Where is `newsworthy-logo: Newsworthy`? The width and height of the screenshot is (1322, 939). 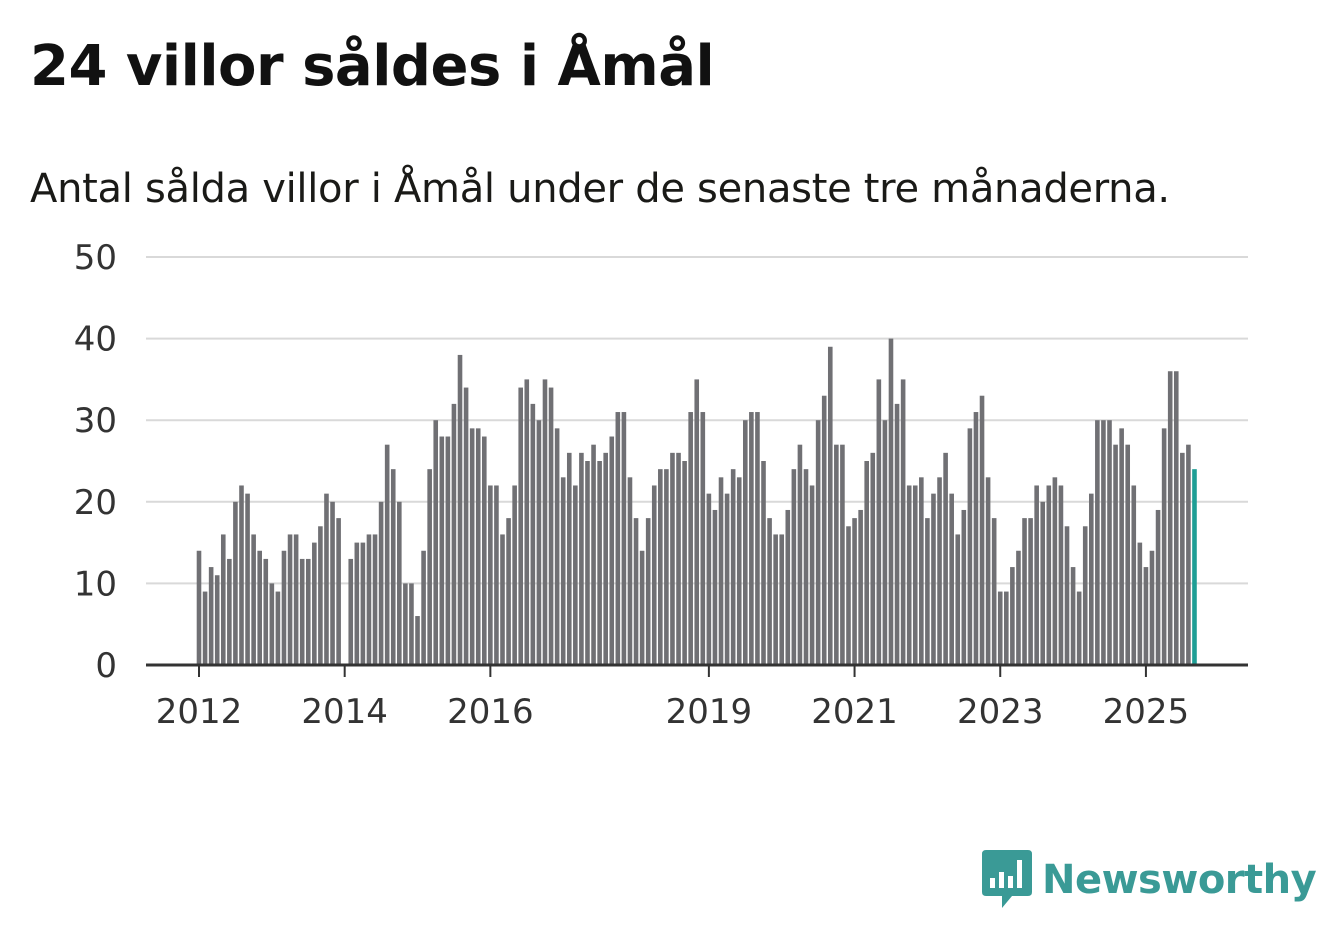
newsworthy-logo: Newsworthy is located at coordinates (1149, 880).